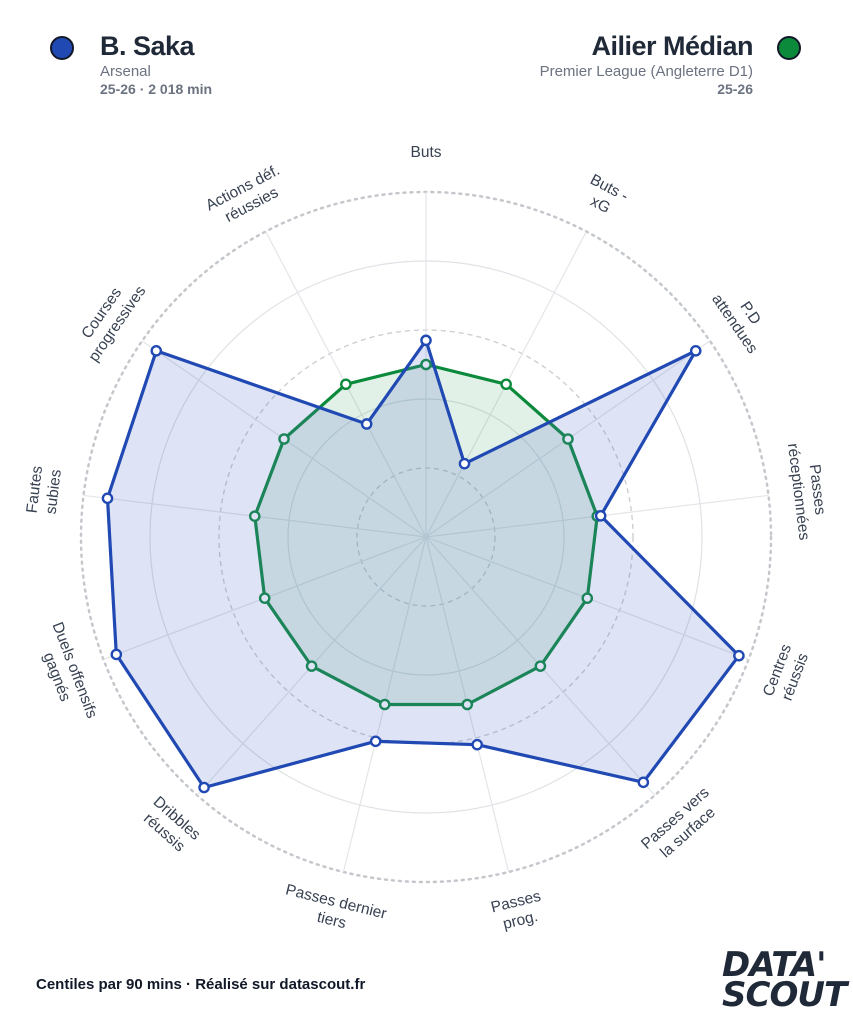  Describe the element at coordinates (66, 674) in the screenshot. I see `axis-label: Duels offensifsgagnés` at that location.